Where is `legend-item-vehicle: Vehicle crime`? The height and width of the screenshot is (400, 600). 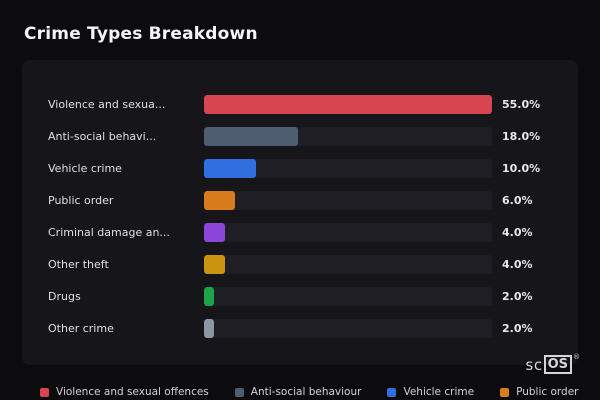 legend-item-vehicle: Vehicle crime is located at coordinates (430, 392).